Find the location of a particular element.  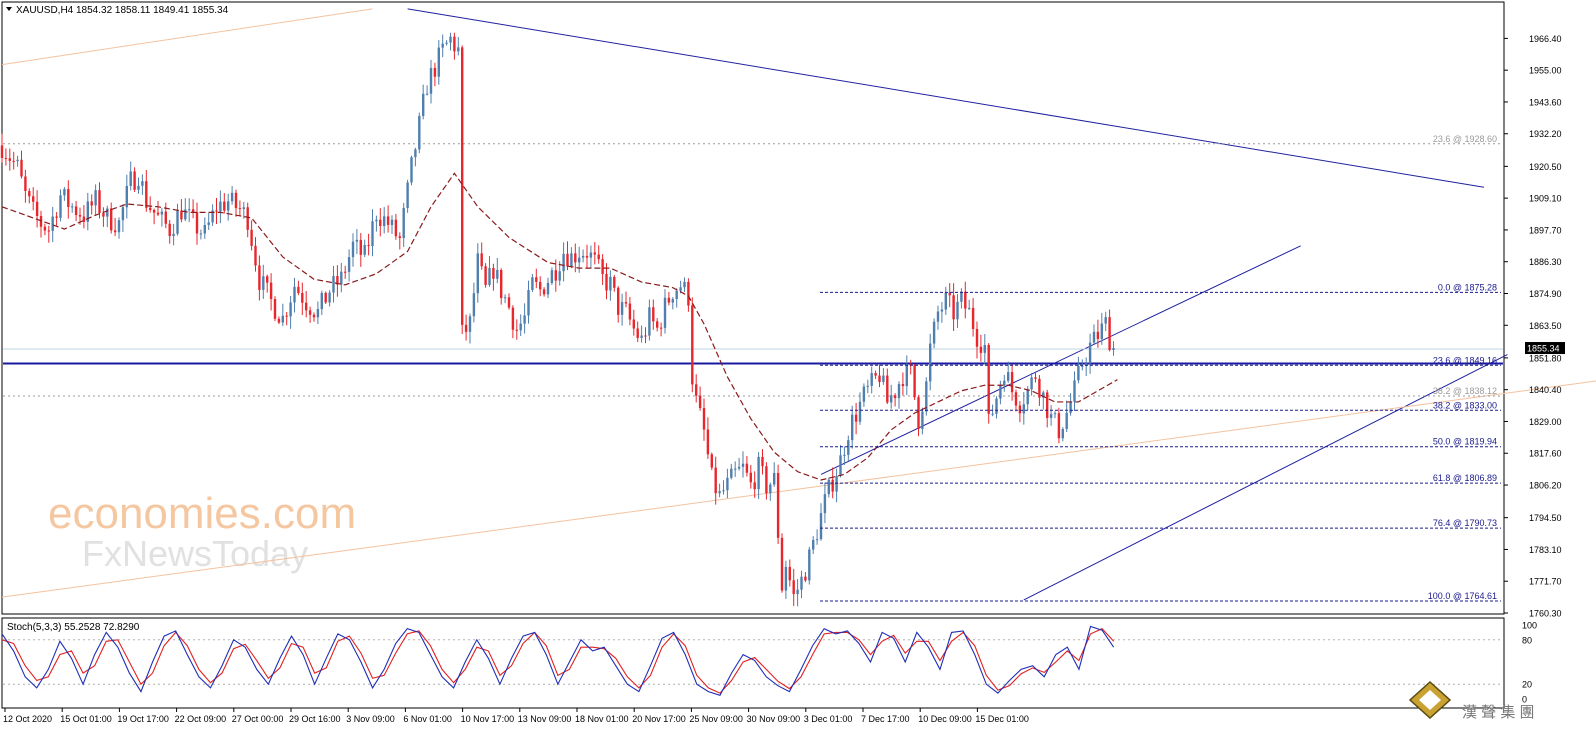

current-price-box is located at coordinates (1545, 348).